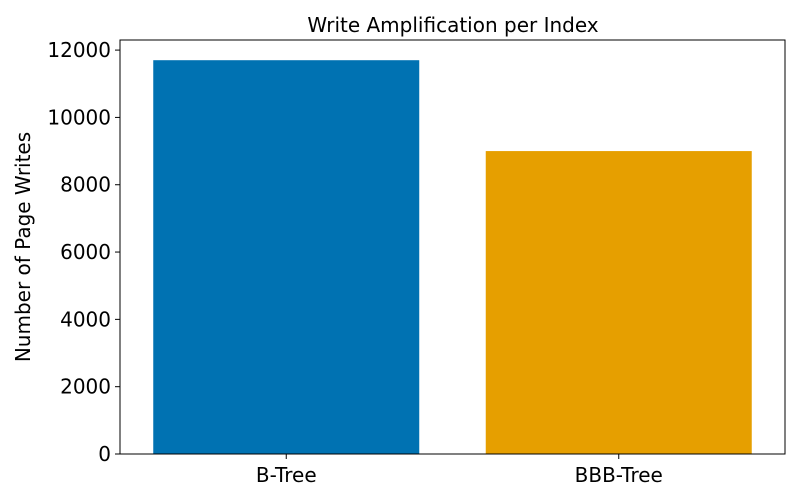 This screenshot has width=800, height=500. I want to click on y-tick-label: 6000, so click(85, 252).